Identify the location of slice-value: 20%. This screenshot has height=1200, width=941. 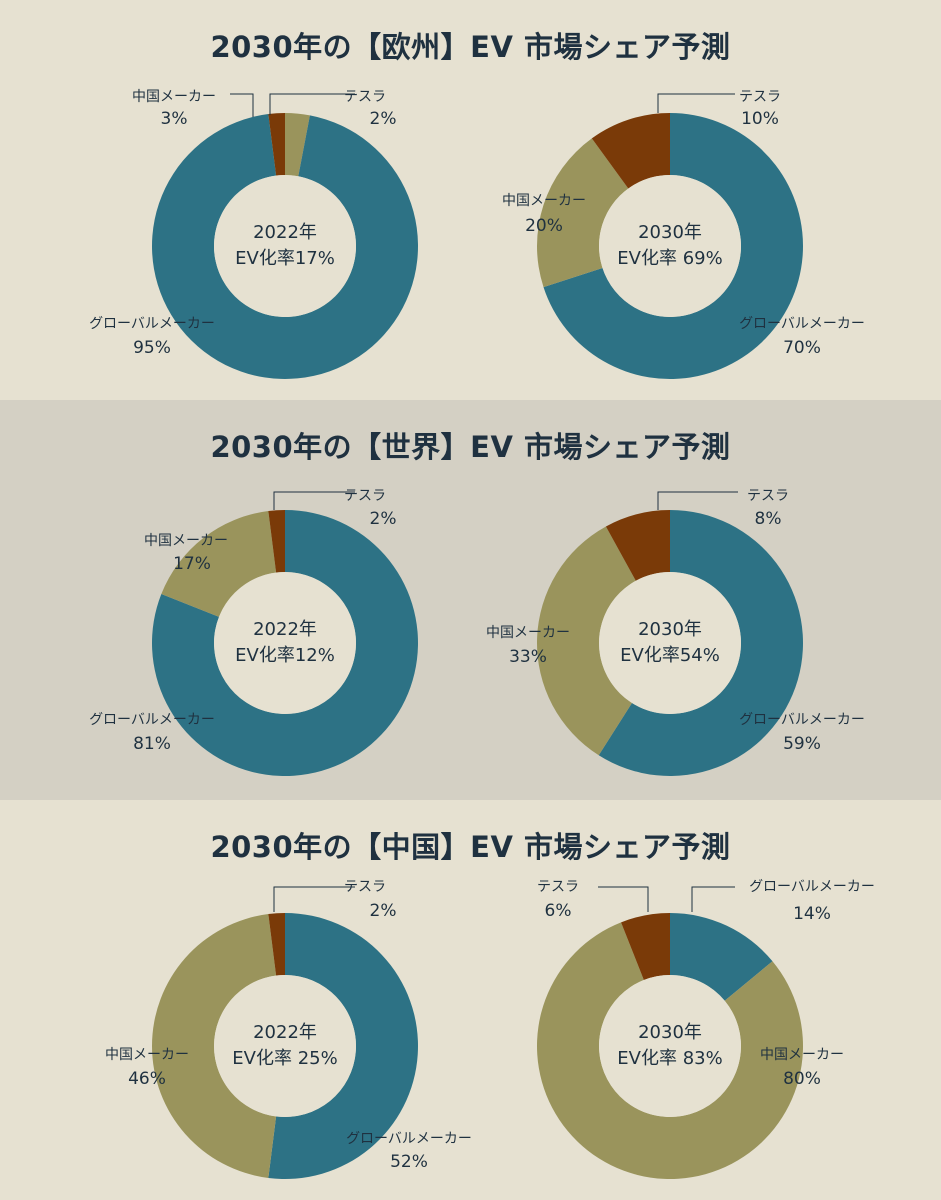
(544, 226).